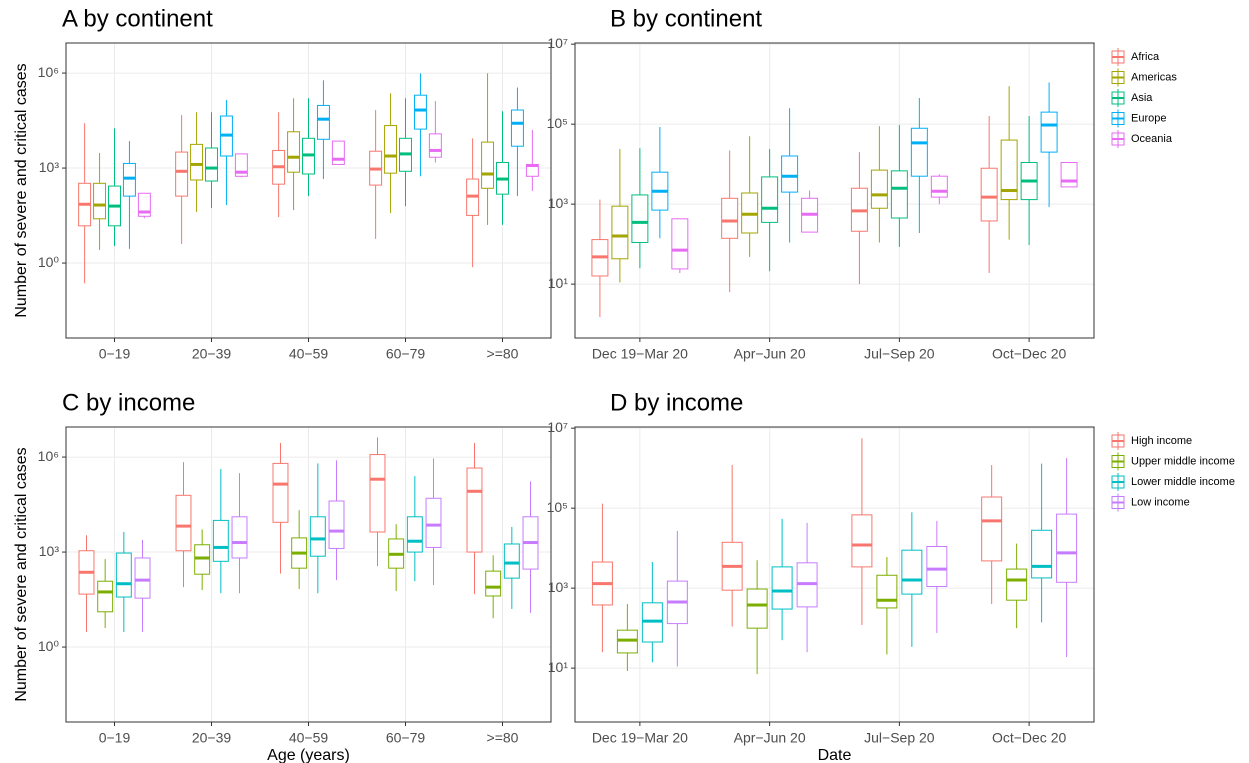  I want to click on x-axis-label: Age (years), so click(308, 755).